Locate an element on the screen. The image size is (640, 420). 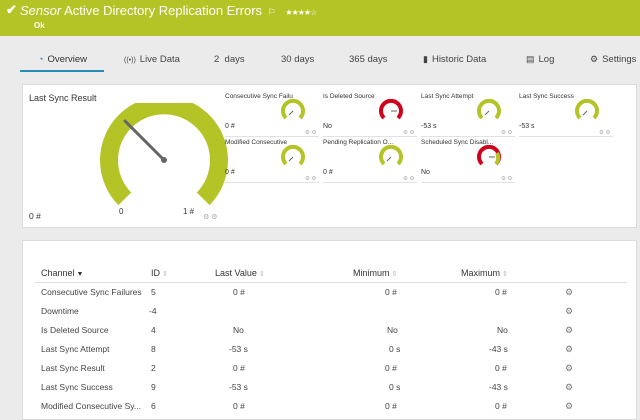
table-row: Is Deleted Source 4 No No No ⚙ is located at coordinates (330, 330).